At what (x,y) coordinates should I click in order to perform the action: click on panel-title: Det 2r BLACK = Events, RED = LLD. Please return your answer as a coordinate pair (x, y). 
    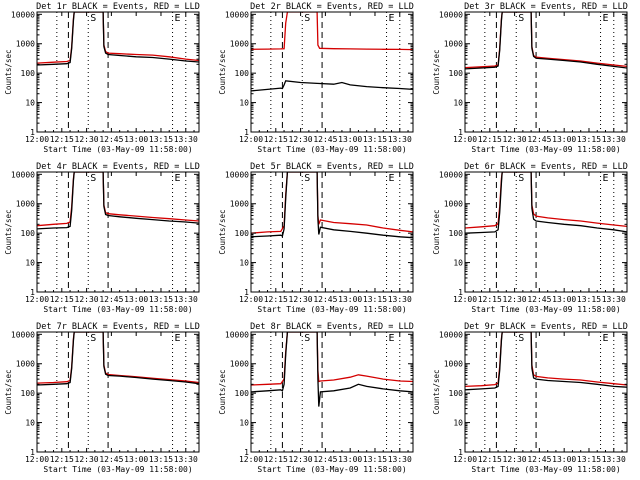
    Looking at the image, I should click on (332, 7).